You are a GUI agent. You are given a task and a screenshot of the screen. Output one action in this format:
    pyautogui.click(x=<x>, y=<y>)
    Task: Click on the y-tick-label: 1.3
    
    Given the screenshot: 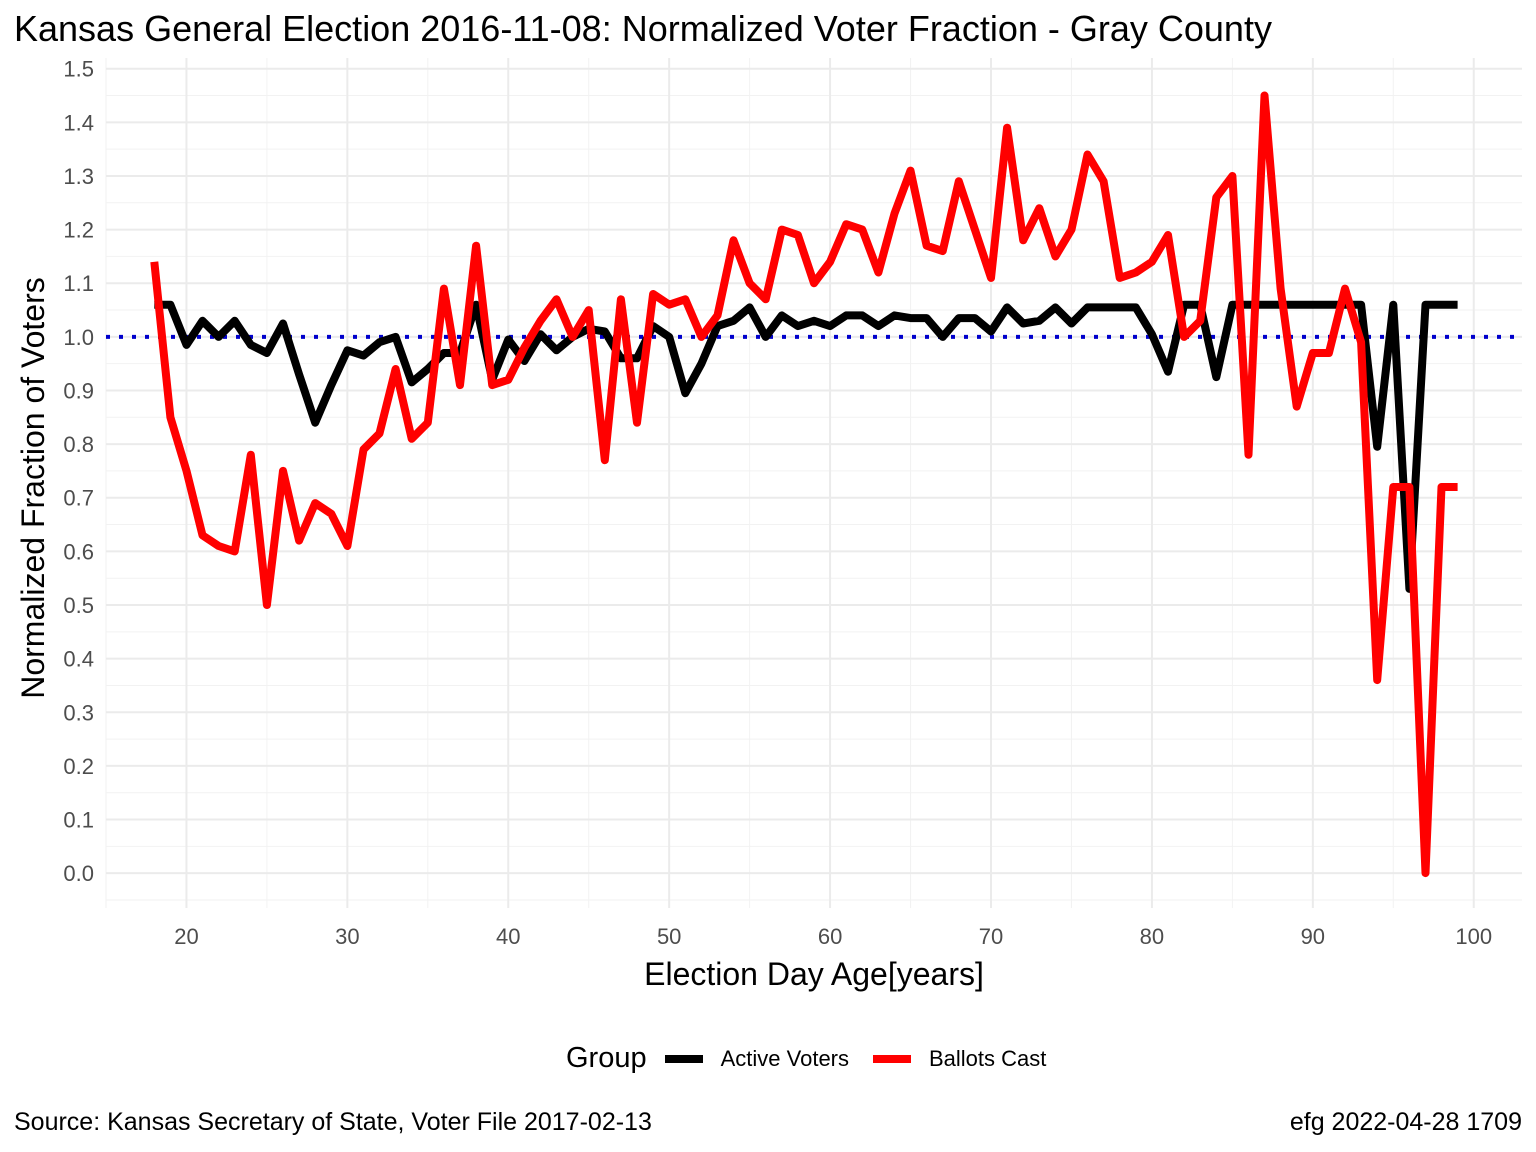 What is the action you would take?
    pyautogui.click(x=78, y=176)
    